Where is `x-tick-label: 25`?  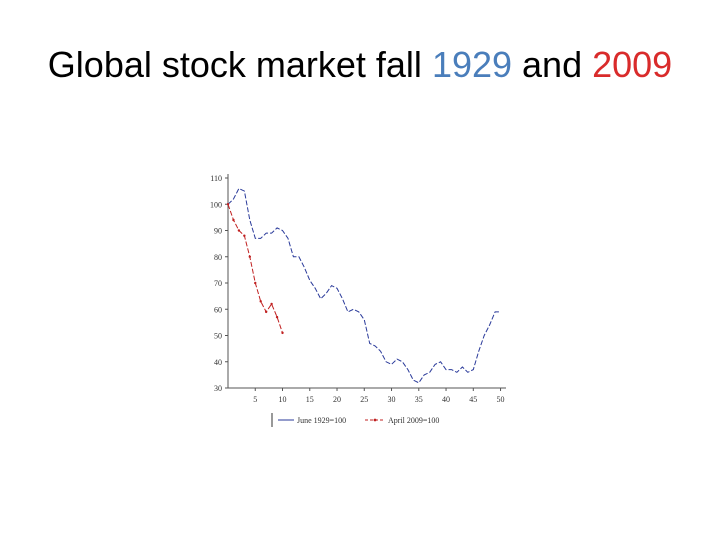
x-tick-label: 25 is located at coordinates (364, 399).